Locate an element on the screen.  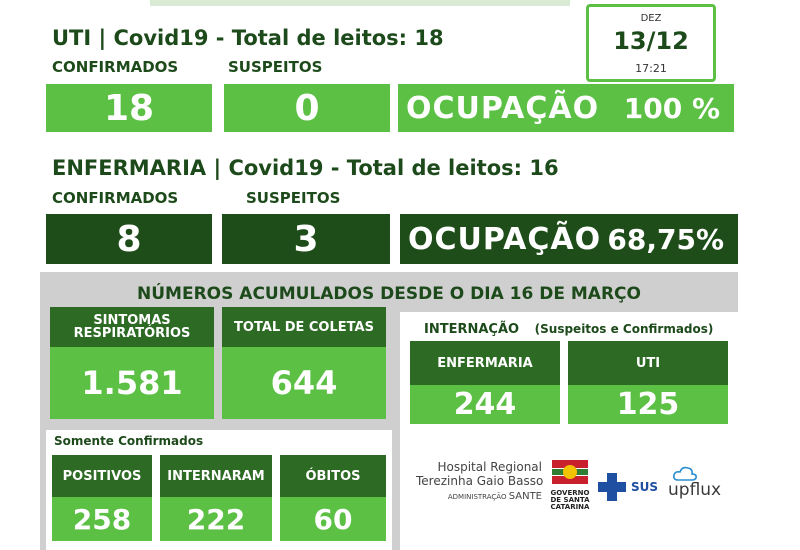
positivos-value: 258 is located at coordinates (102, 519).